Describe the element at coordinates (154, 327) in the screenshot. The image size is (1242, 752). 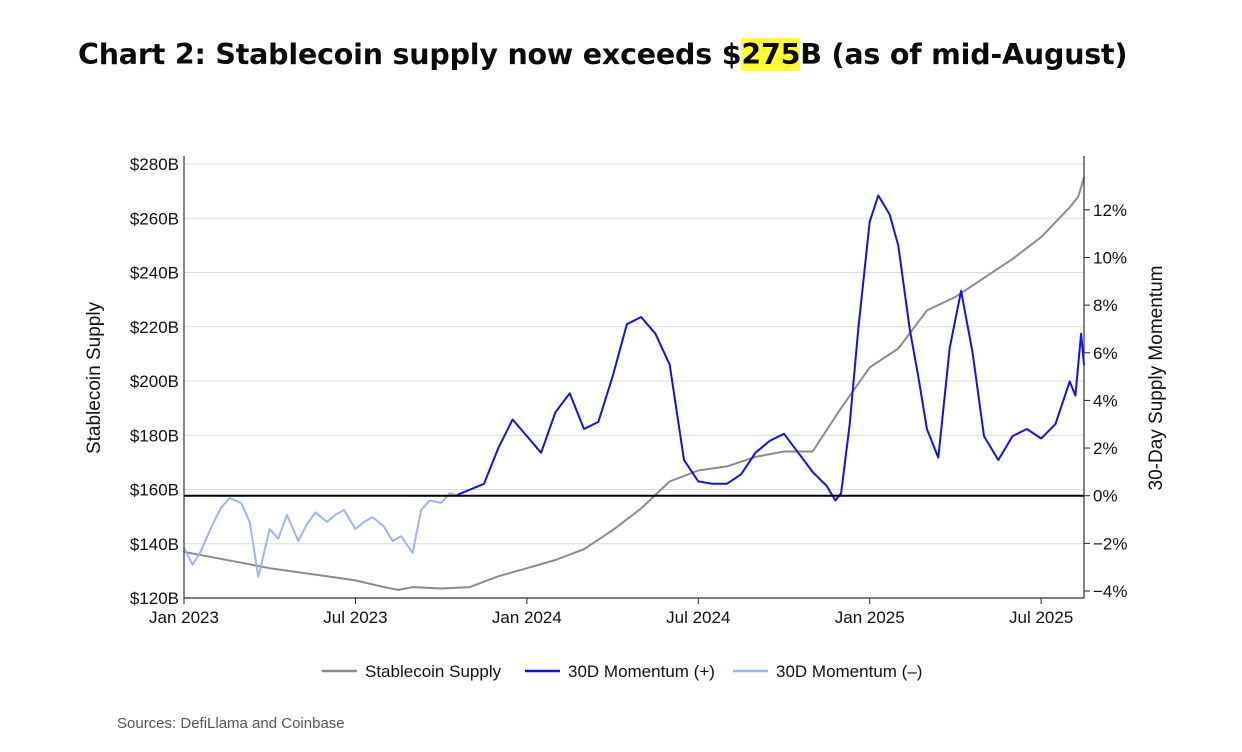
I see `y-tick-label: $220B` at that location.